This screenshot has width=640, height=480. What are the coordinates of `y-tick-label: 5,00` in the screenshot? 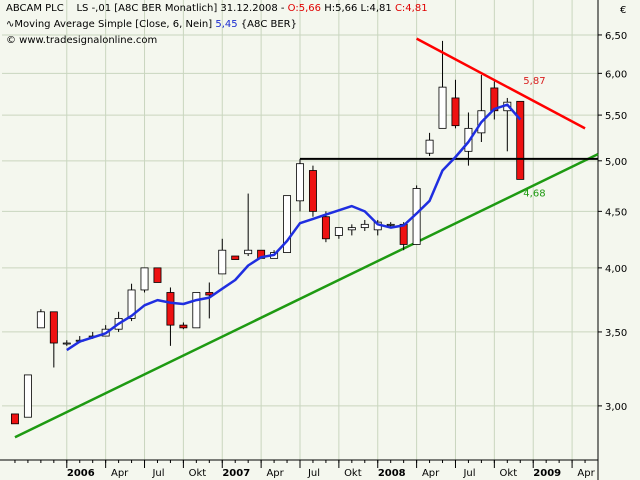 It's located at (616, 162).